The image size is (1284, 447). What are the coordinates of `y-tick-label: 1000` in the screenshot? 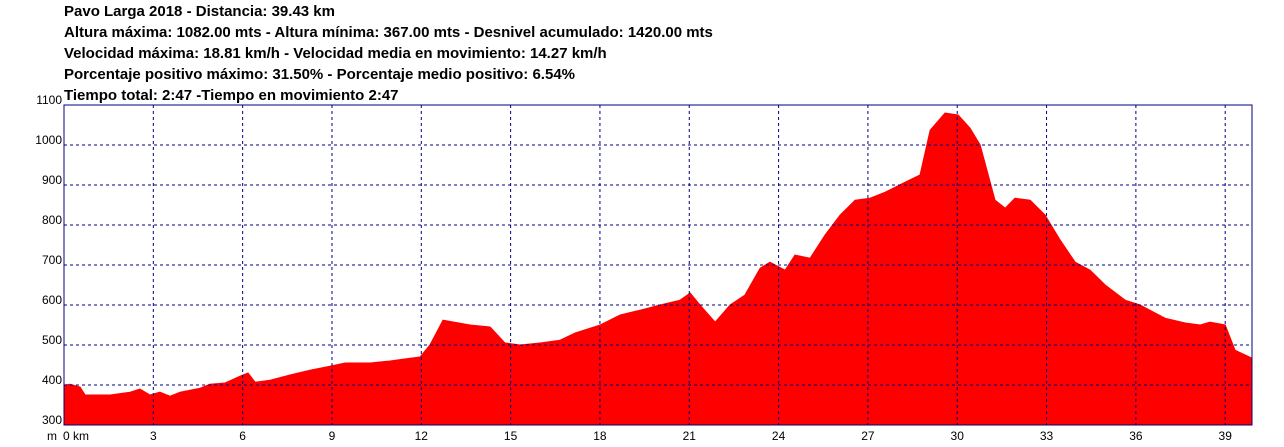 It's located at (48, 140).